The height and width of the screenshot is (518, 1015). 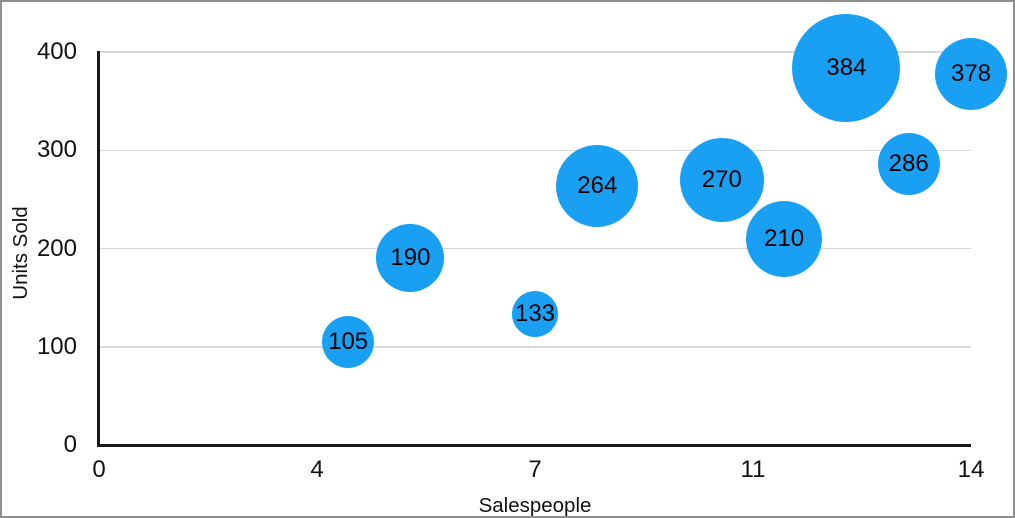 I want to click on x-axis-line, so click(x=534, y=445).